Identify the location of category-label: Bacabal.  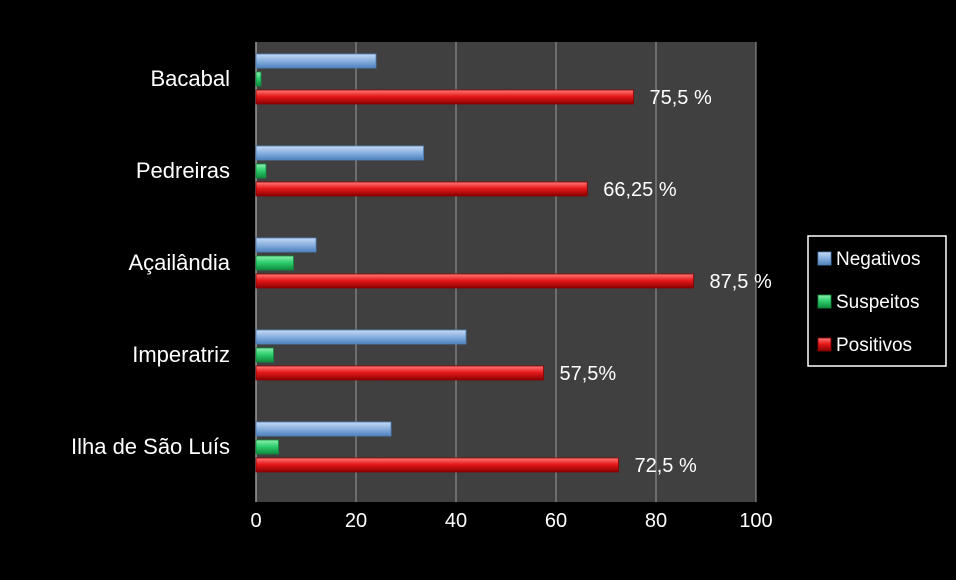
(190, 78).